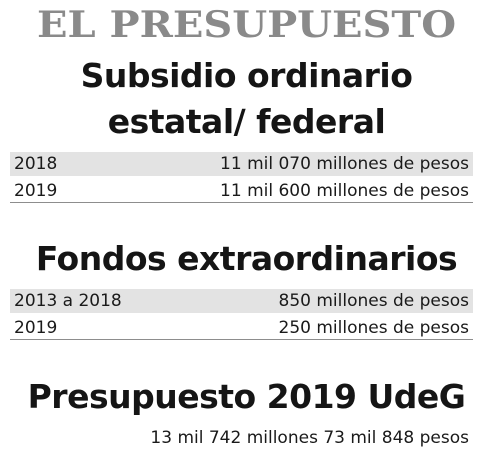  What do you see at coordinates (241, 301) in the screenshot?
I see `table-row: 2013 a 2018 850 millones de pesos` at bounding box center [241, 301].